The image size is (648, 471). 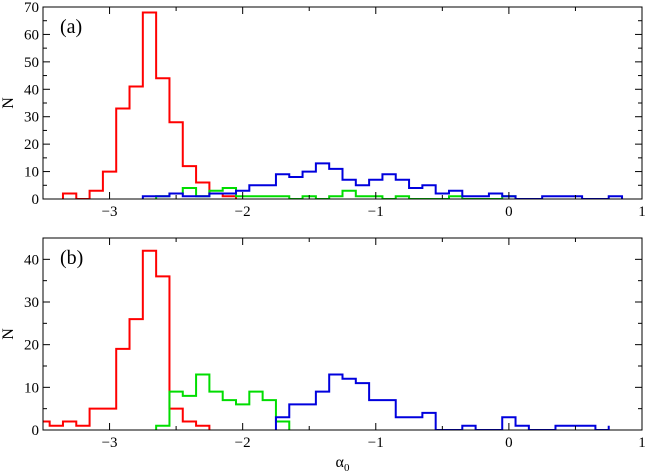 I want to click on pb-xtick-label: −1, so click(x=376, y=443).